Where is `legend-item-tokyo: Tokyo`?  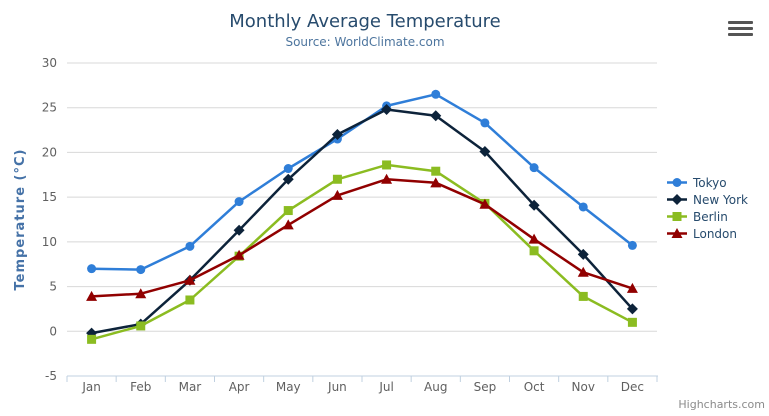
legend-item-tokyo: Tokyo is located at coordinates (707, 182).